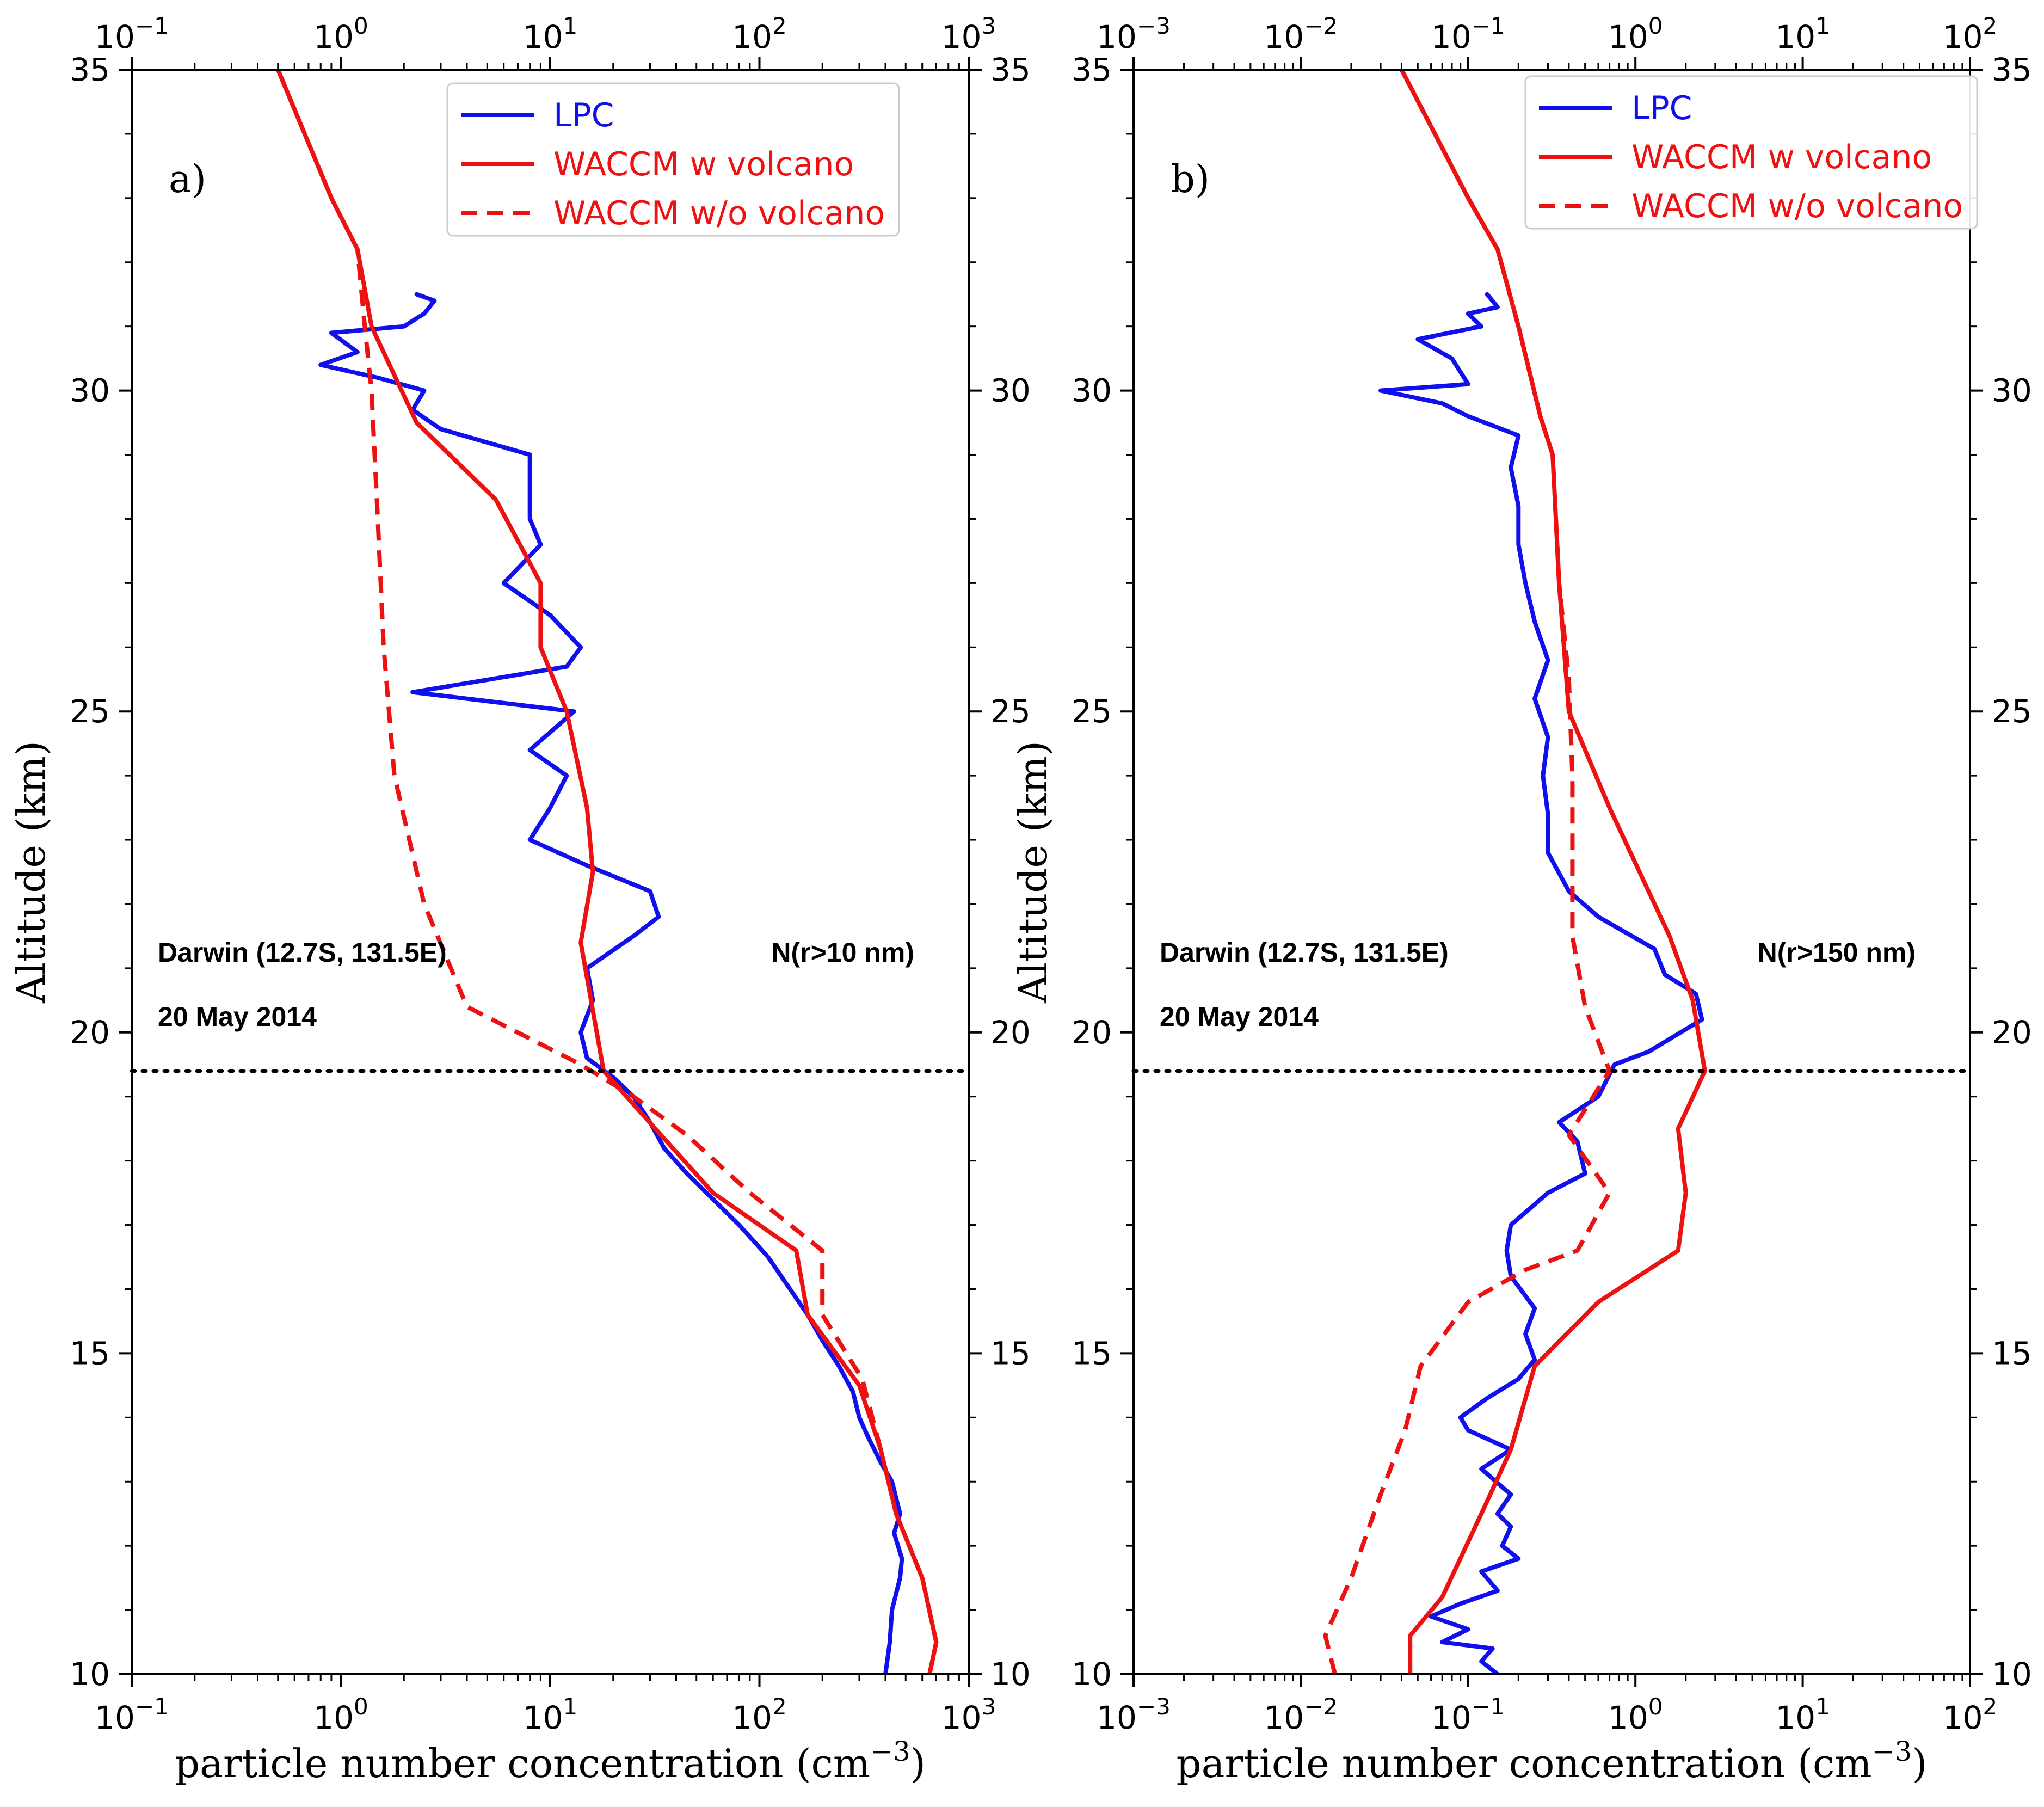  I want to click on x-tick-label-top: 10⁻³, so click(1134, 34).